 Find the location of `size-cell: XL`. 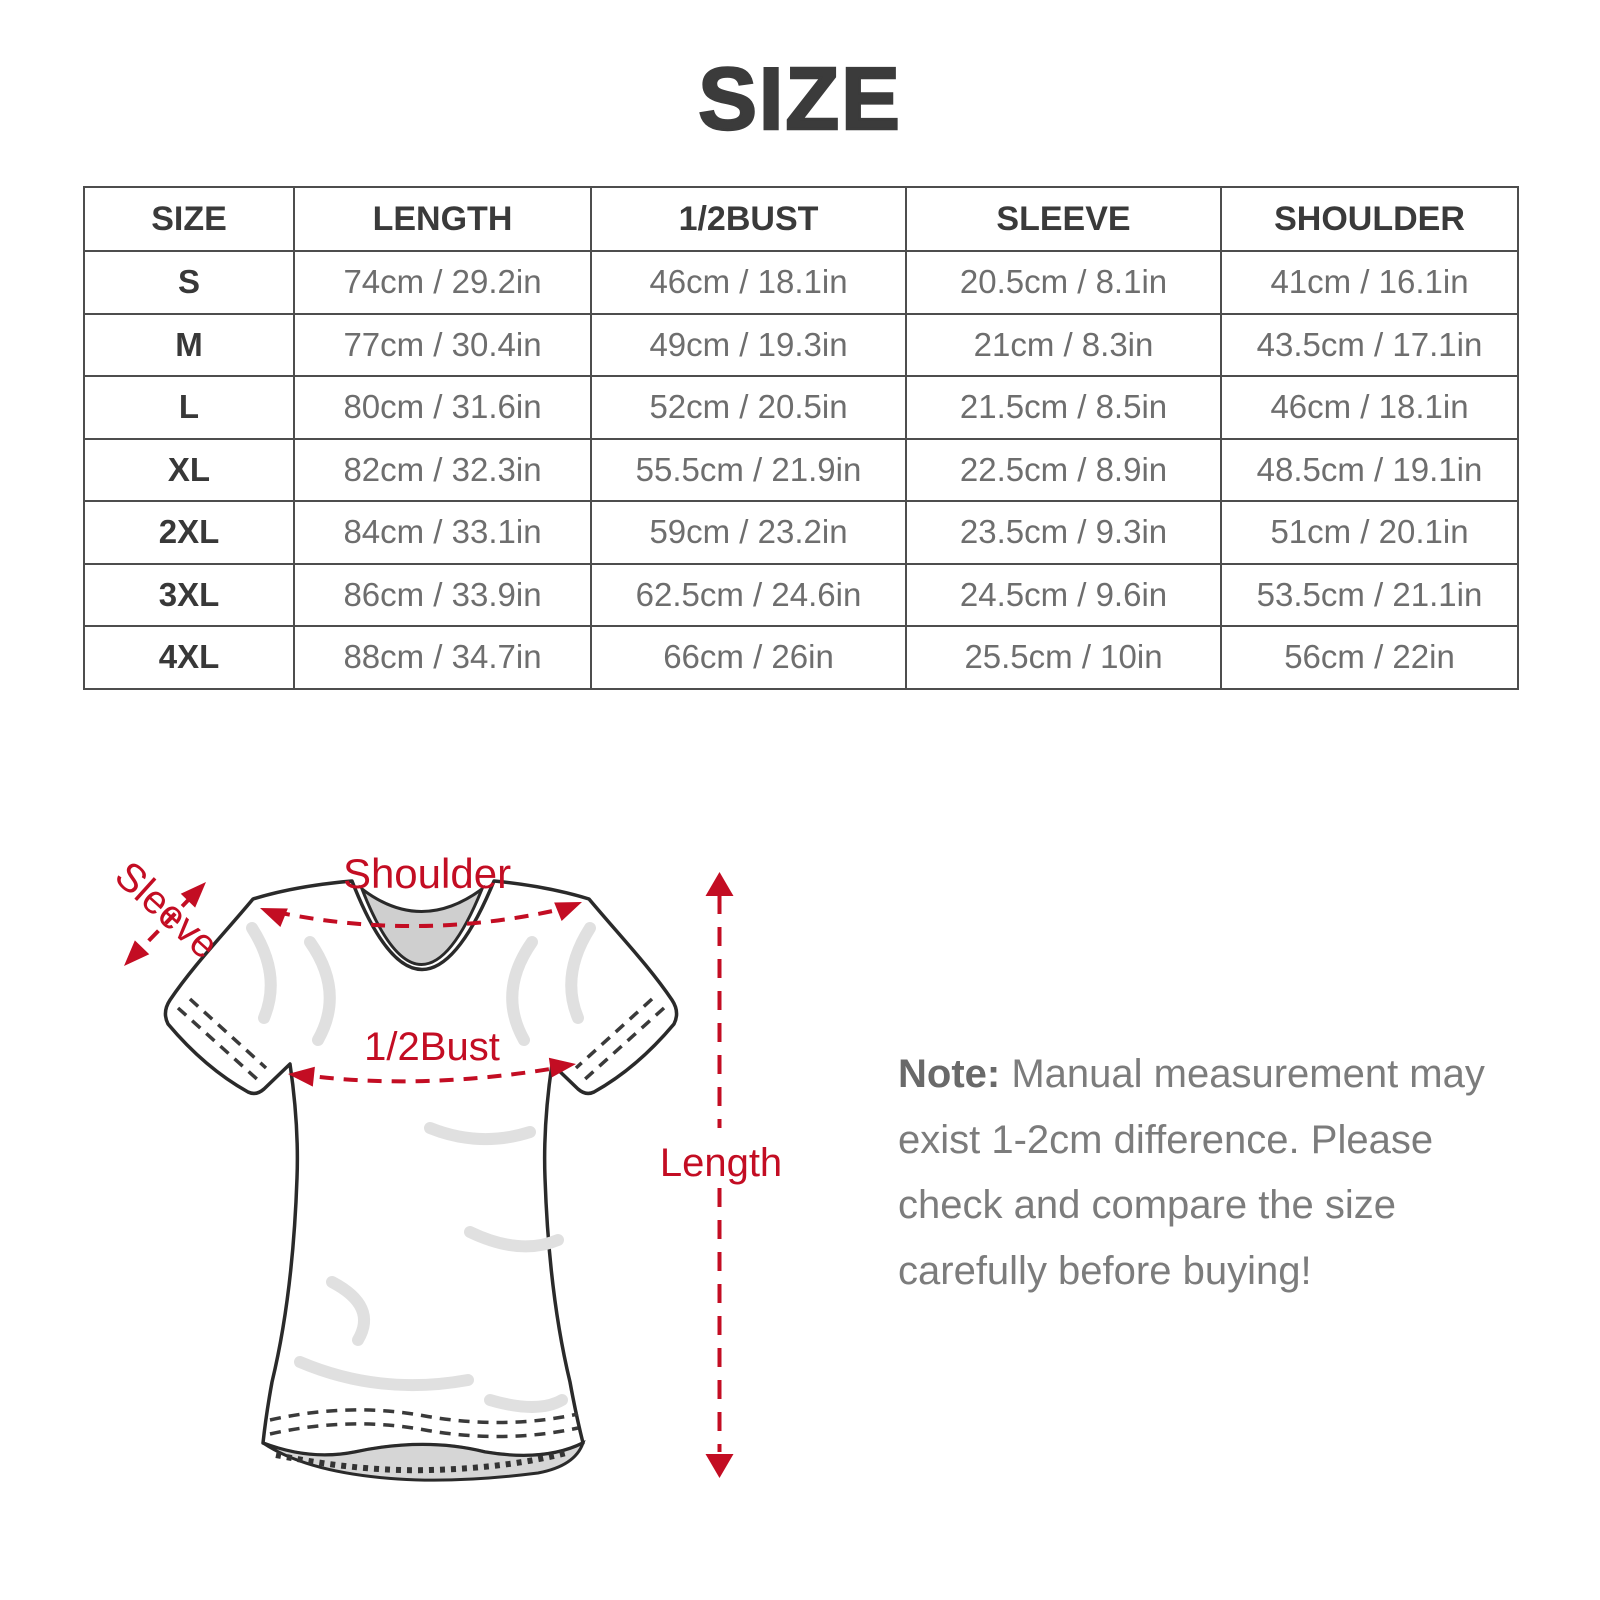

size-cell: XL is located at coordinates (189, 469).